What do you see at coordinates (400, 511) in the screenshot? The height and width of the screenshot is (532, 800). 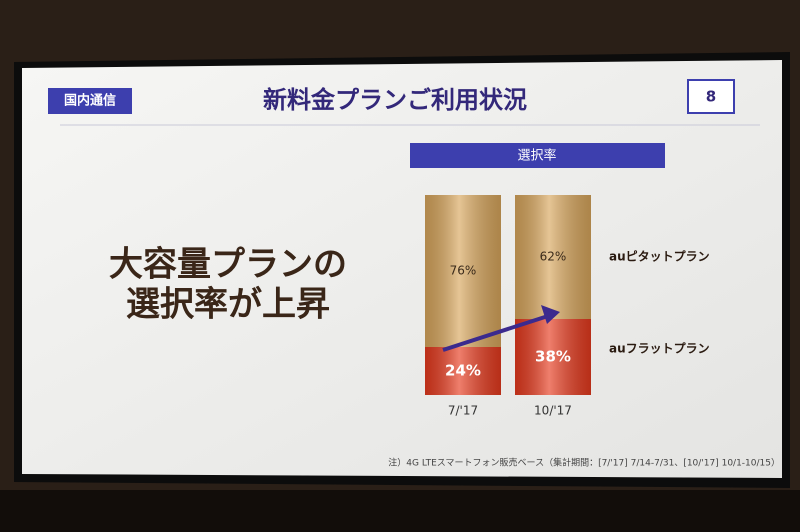 I see `floor` at bounding box center [400, 511].